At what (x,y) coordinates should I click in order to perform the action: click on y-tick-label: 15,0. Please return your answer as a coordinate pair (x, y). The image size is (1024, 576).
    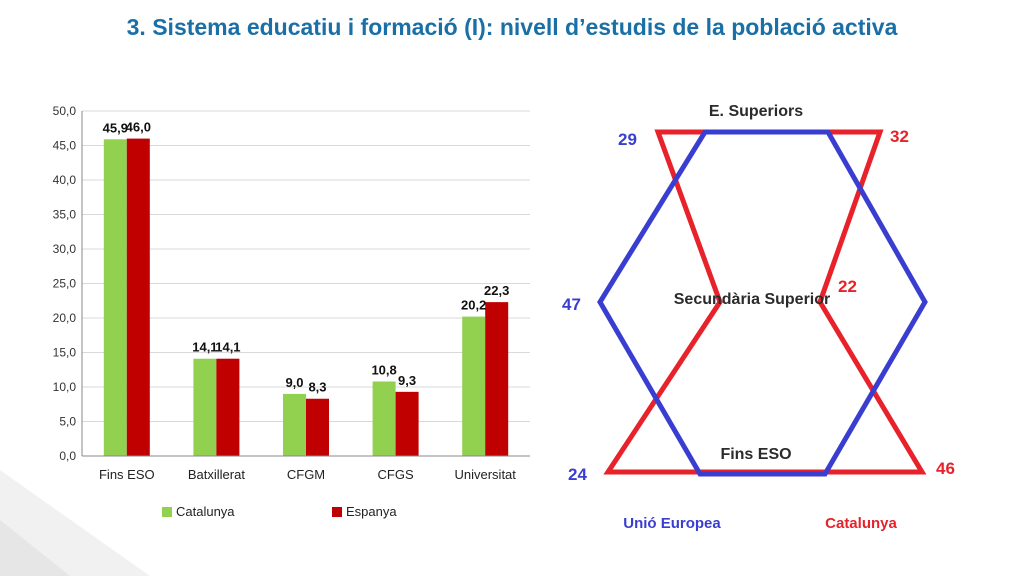
    Looking at the image, I should click on (65, 353).